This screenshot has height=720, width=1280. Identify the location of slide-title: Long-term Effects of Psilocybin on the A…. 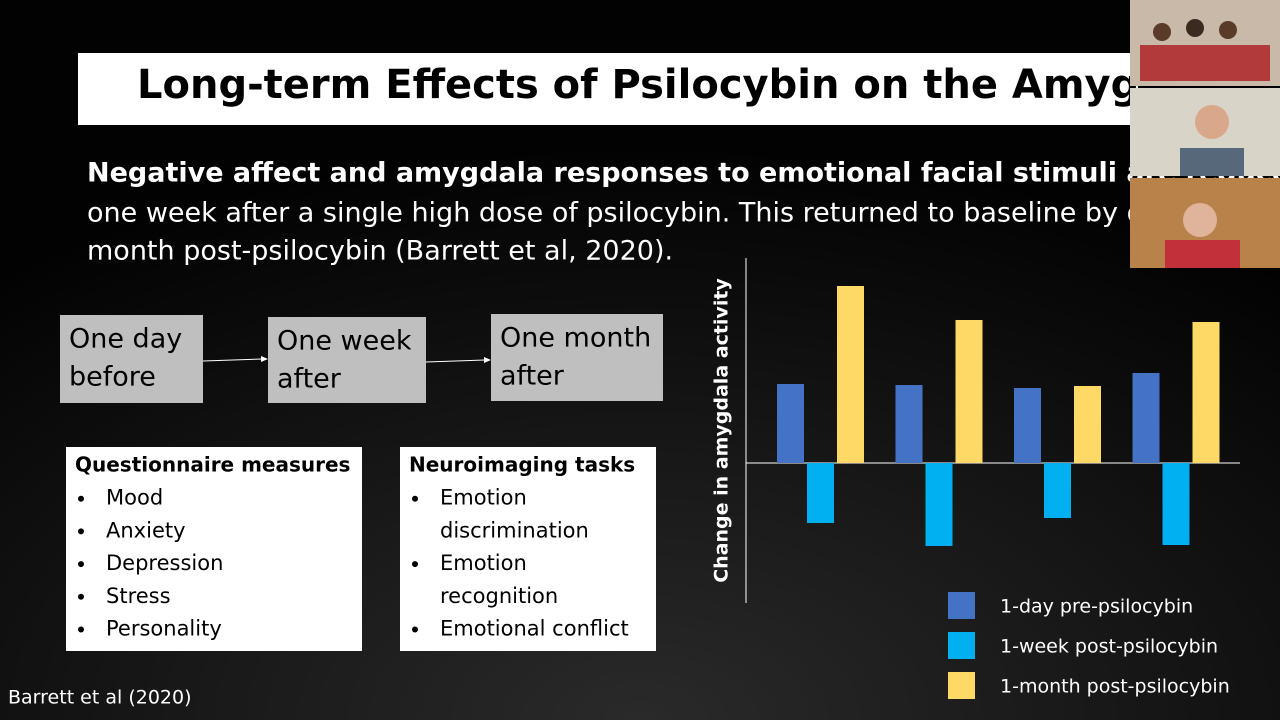
(686, 85).